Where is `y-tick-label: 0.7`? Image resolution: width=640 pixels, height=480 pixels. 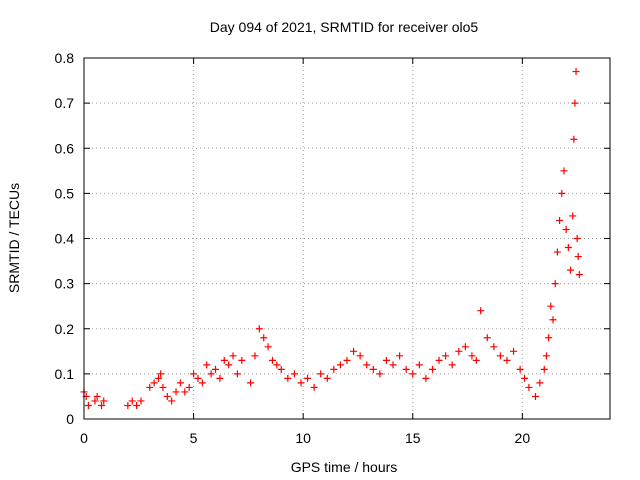 y-tick-label: 0.7 is located at coordinates (65, 103).